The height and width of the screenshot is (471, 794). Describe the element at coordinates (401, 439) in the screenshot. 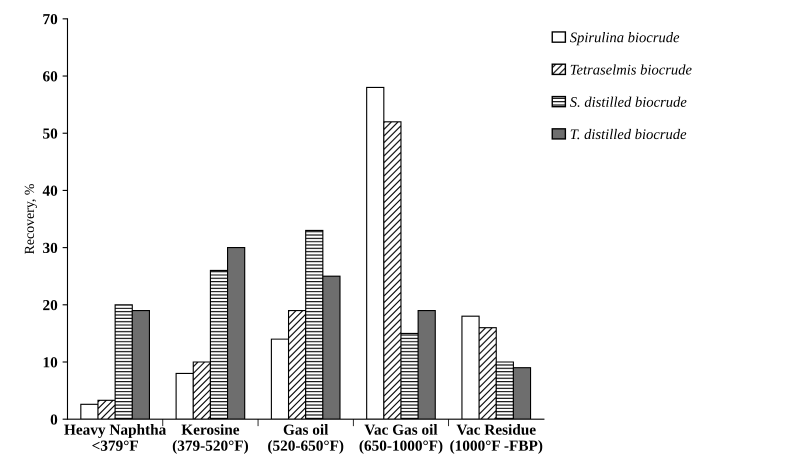

I see `x-tick-label: Vac Gas oil (650-1000°F)` at that location.